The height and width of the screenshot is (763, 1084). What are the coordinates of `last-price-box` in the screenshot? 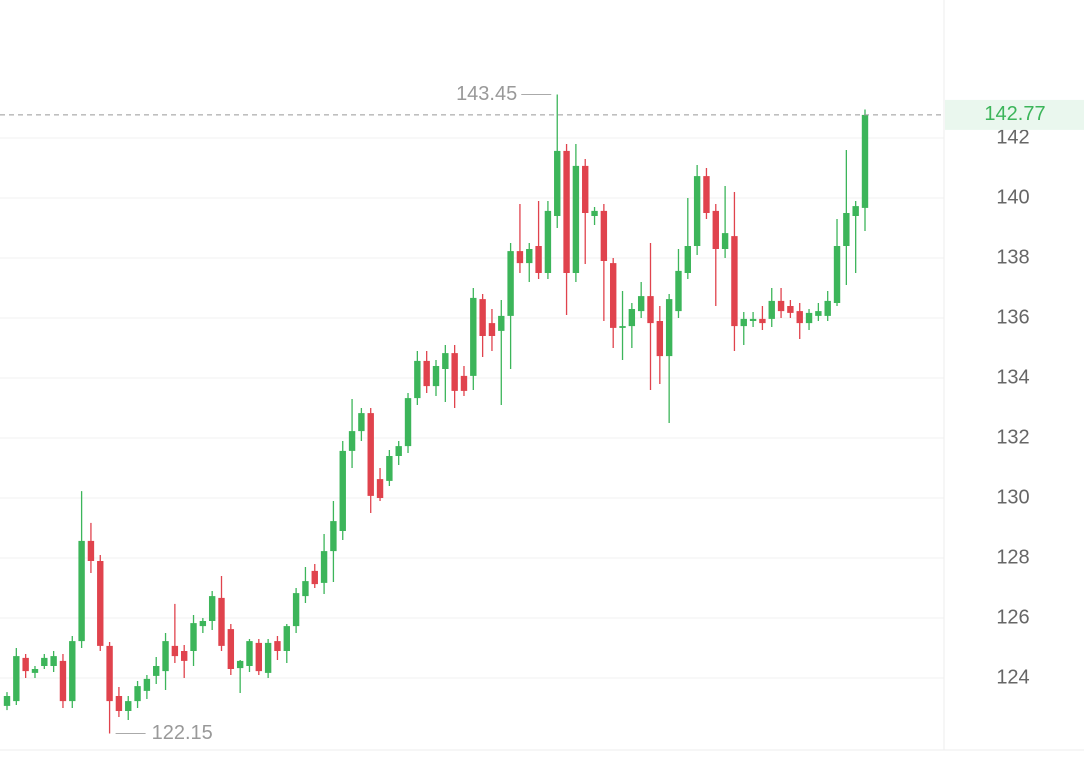 It's located at (1014, 114).